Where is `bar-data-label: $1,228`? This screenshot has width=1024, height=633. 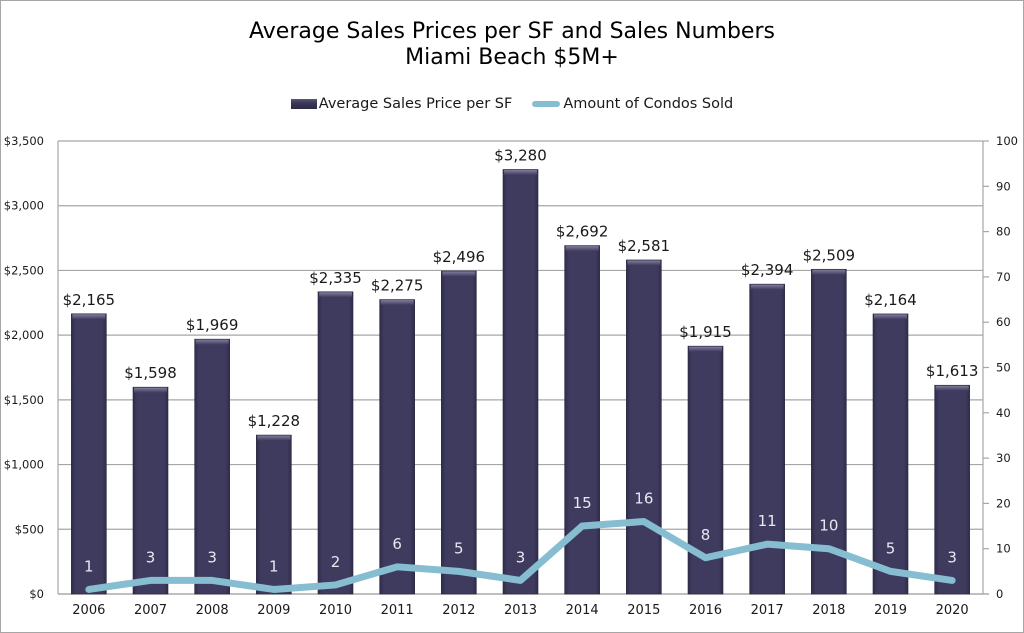
bar-data-label: $1,228 is located at coordinates (274, 421).